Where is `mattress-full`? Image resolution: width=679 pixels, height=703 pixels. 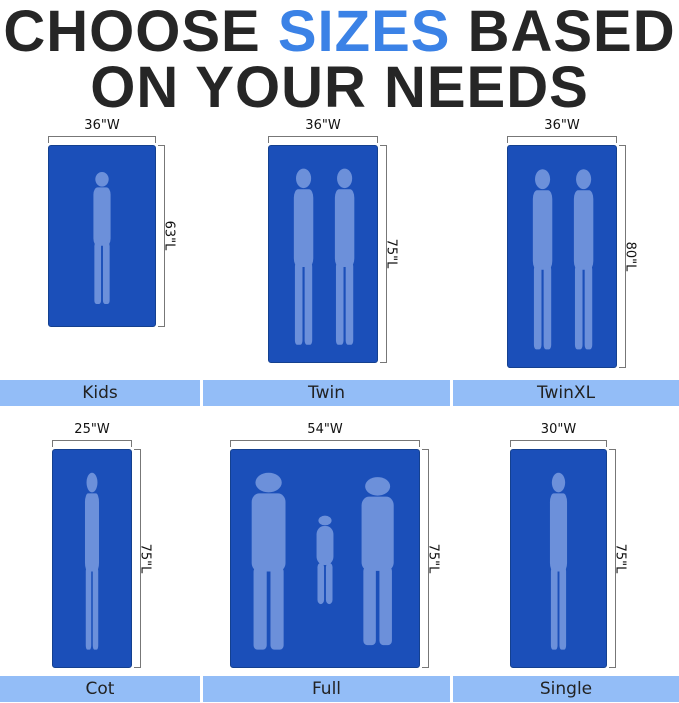
mattress-full is located at coordinates (325, 558).